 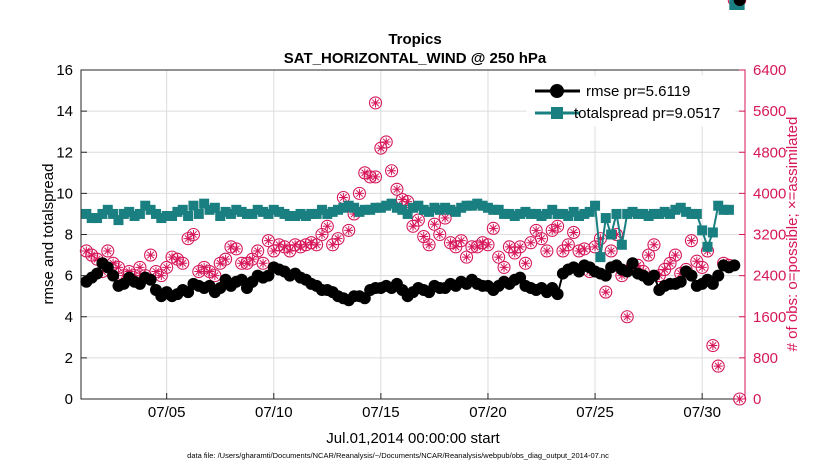 What do you see at coordinates (69, 317) in the screenshot?
I see `left-tick-label: 4` at bounding box center [69, 317].